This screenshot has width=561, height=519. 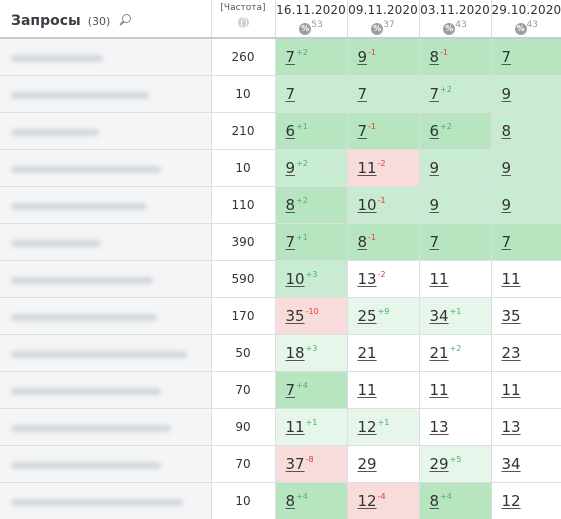 What do you see at coordinates (532, 25) in the screenshot?
I see `visibility-value: 43` at bounding box center [532, 25].